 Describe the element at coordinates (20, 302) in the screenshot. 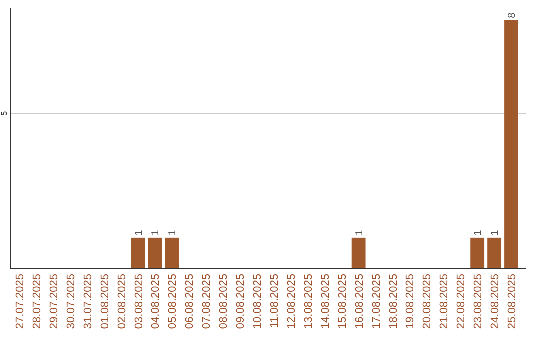

I see `x-tick-label: 27.07.2025` at that location.